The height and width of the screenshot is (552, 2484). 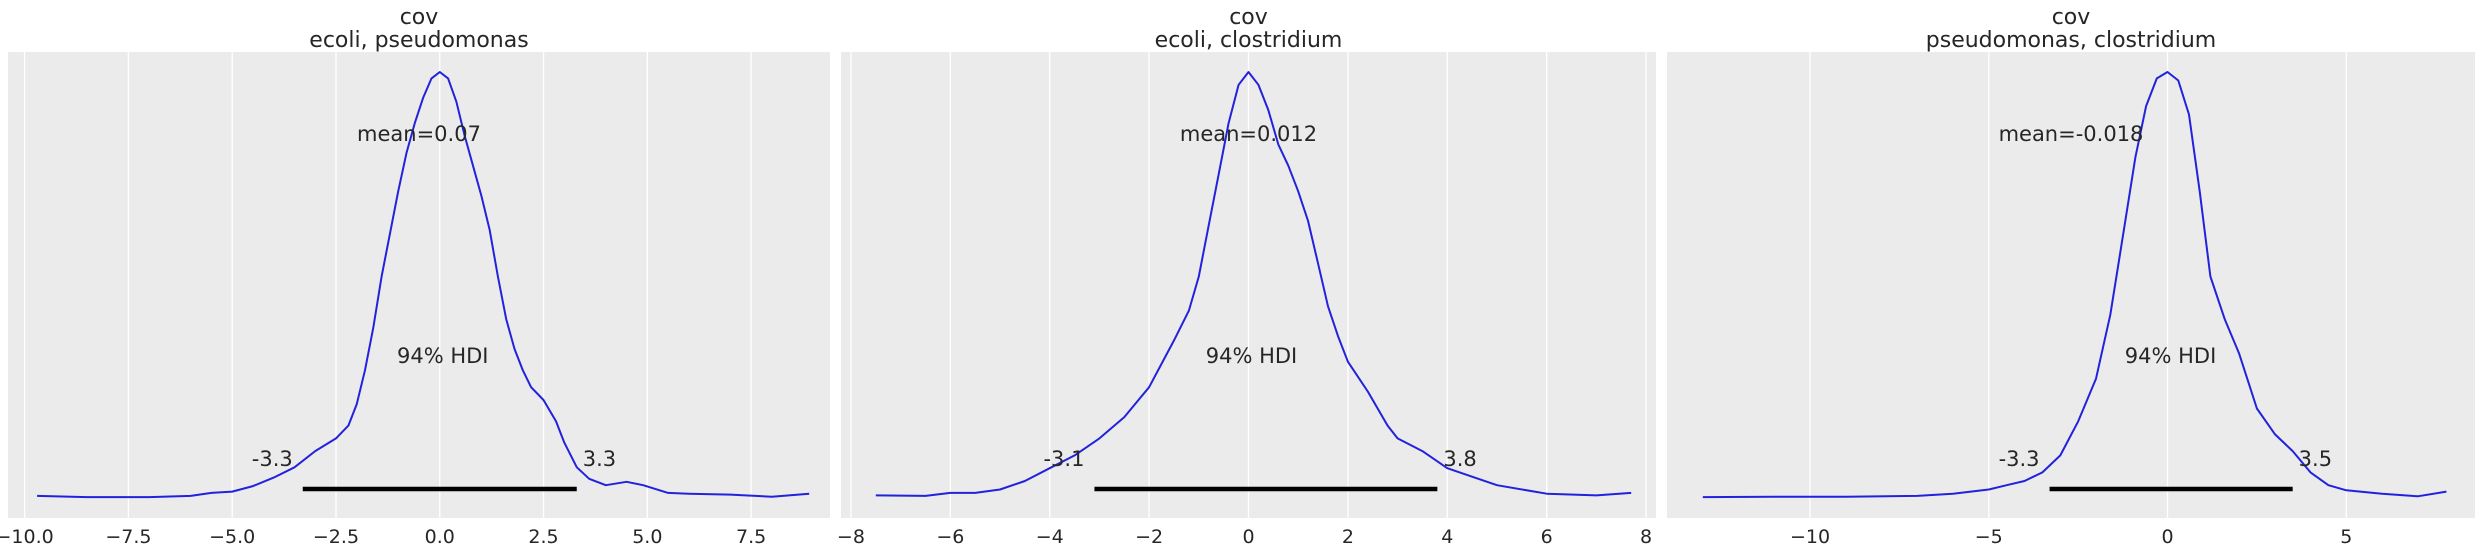 What do you see at coordinates (232, 537) in the screenshot?
I see `x-tick-label: −5.0` at bounding box center [232, 537].